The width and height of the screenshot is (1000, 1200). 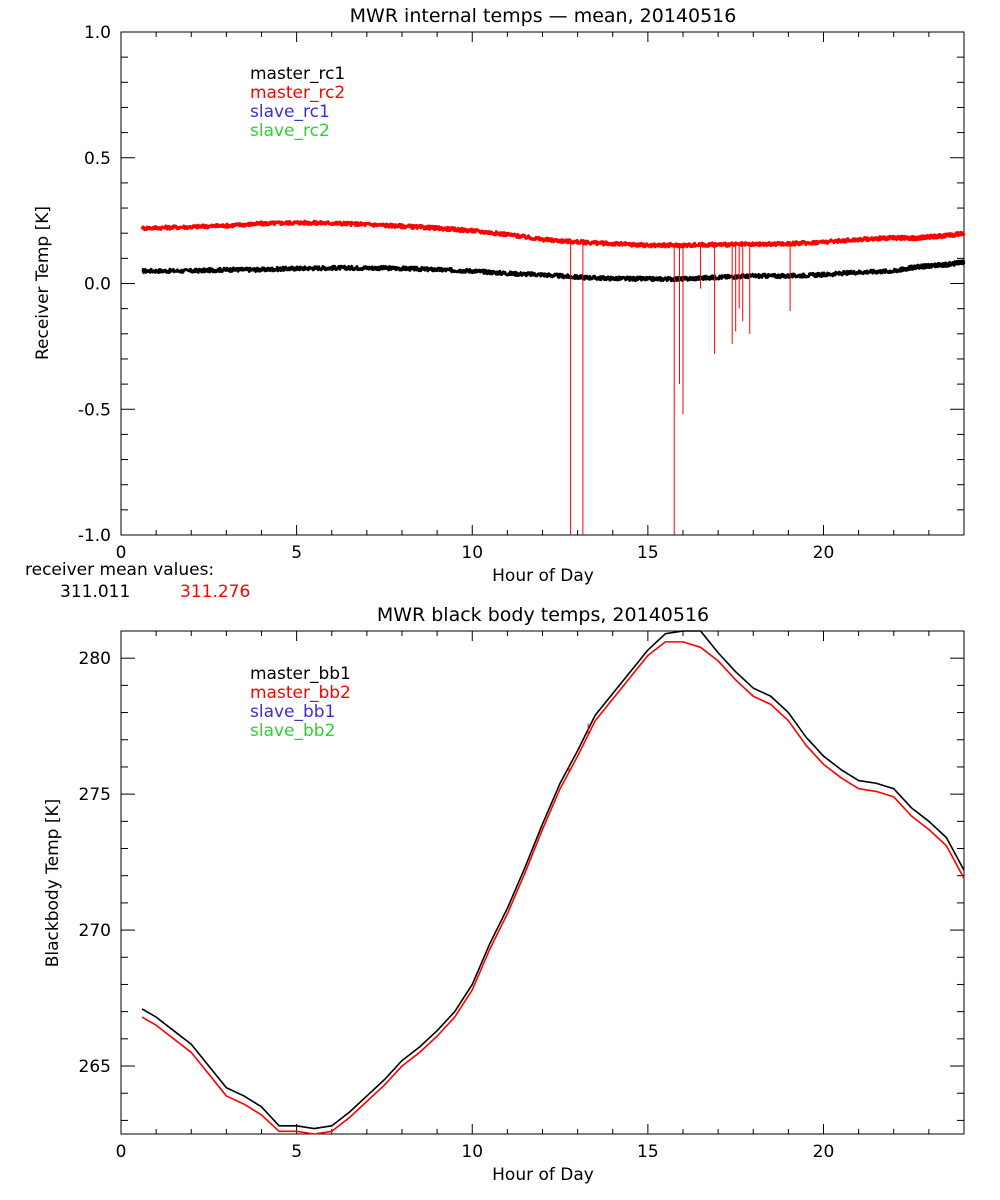 I want to click on receiver-mean-value-master-rc1: 311.011, so click(x=95, y=592).